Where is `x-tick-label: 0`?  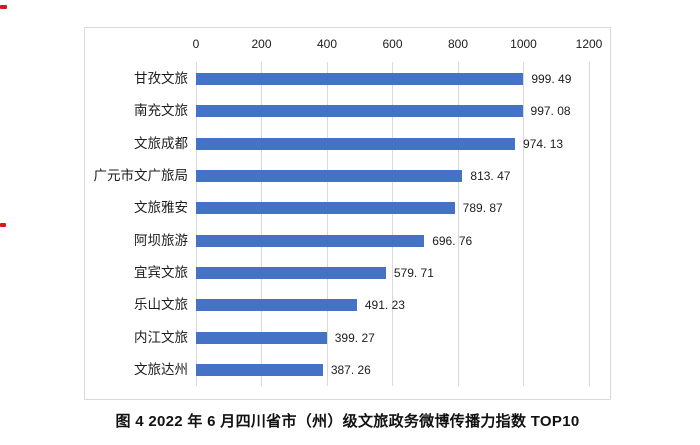 x-tick-label: 0 is located at coordinates (196, 44).